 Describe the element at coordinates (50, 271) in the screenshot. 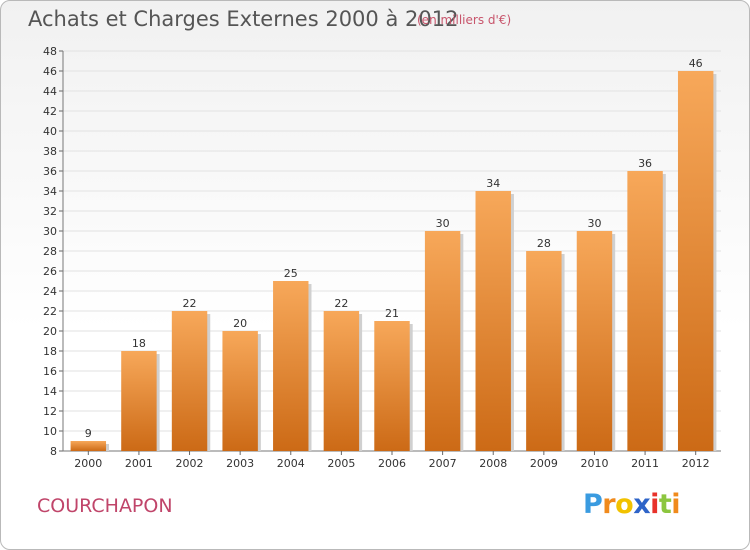

I see `y-tick-label: 26` at that location.